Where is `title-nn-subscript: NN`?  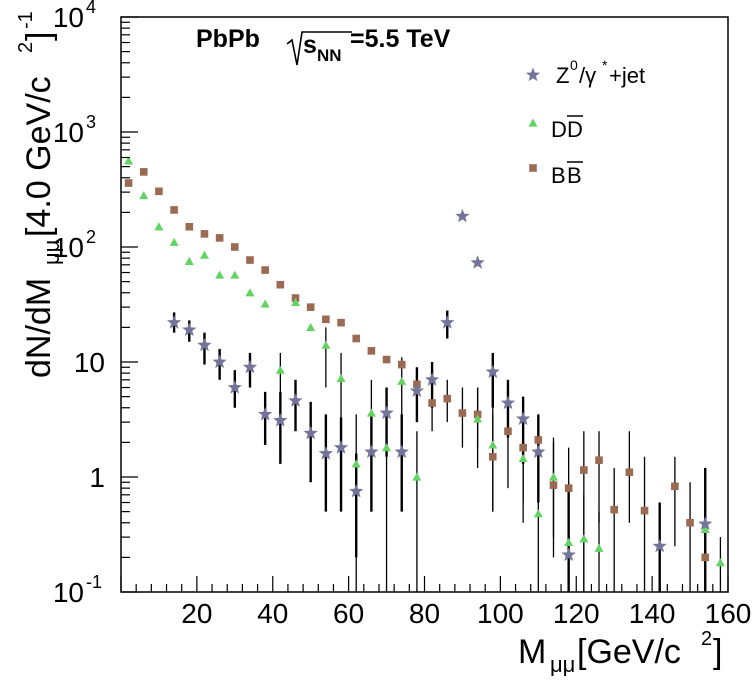
title-nn-subscript: NN is located at coordinates (329, 55).